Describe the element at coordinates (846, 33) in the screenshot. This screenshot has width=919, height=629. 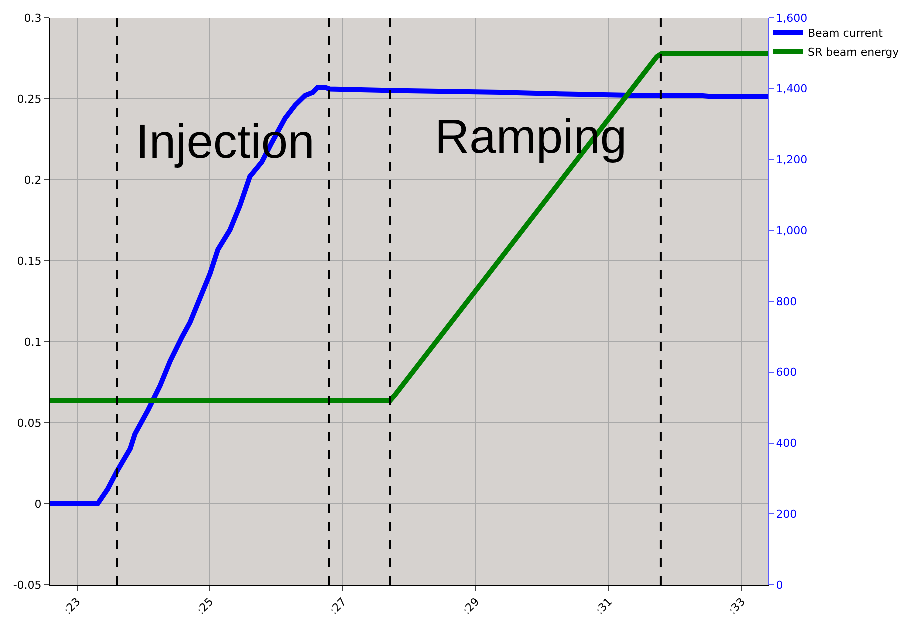
I see `legend-label: Beam current` at that location.